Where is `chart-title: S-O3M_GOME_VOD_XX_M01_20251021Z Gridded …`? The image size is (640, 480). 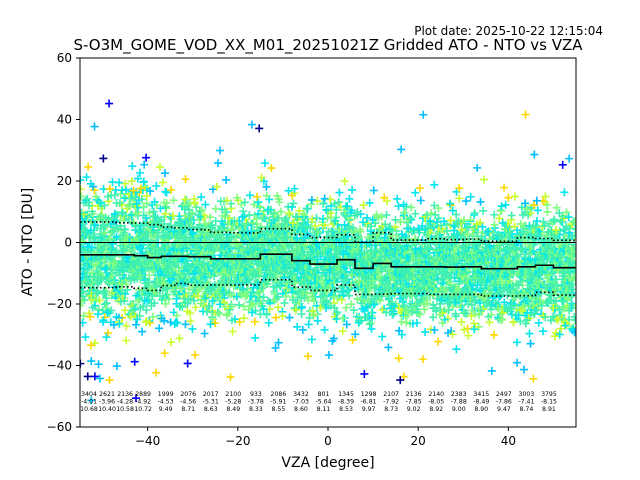 chart-title: S-O3M_GOME_VOD_XX_M01_20251021Z Gridded … is located at coordinates (328, 45).